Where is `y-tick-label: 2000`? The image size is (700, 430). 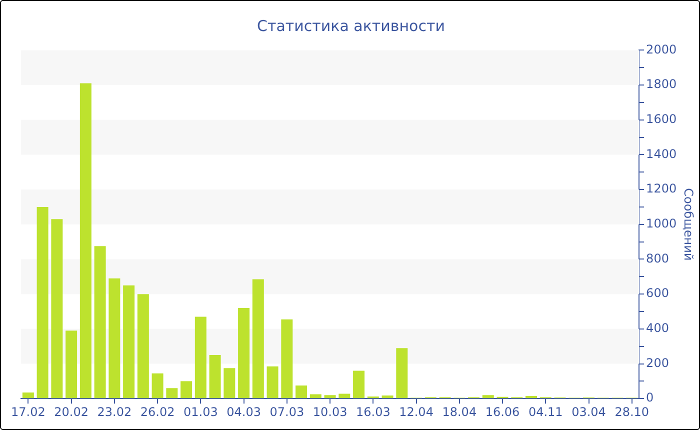 y-tick-label: 2000 is located at coordinates (661, 49).